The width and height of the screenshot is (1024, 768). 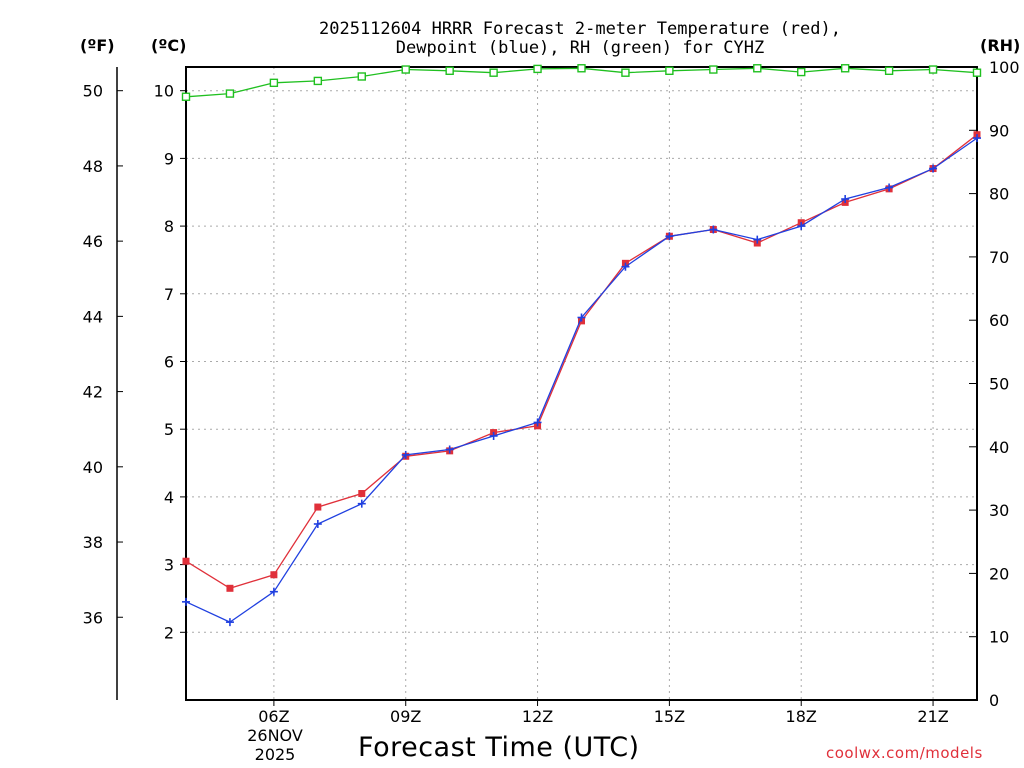 What do you see at coordinates (537, 716) in the screenshot?
I see `x-tick-label: 12Z` at bounding box center [537, 716].